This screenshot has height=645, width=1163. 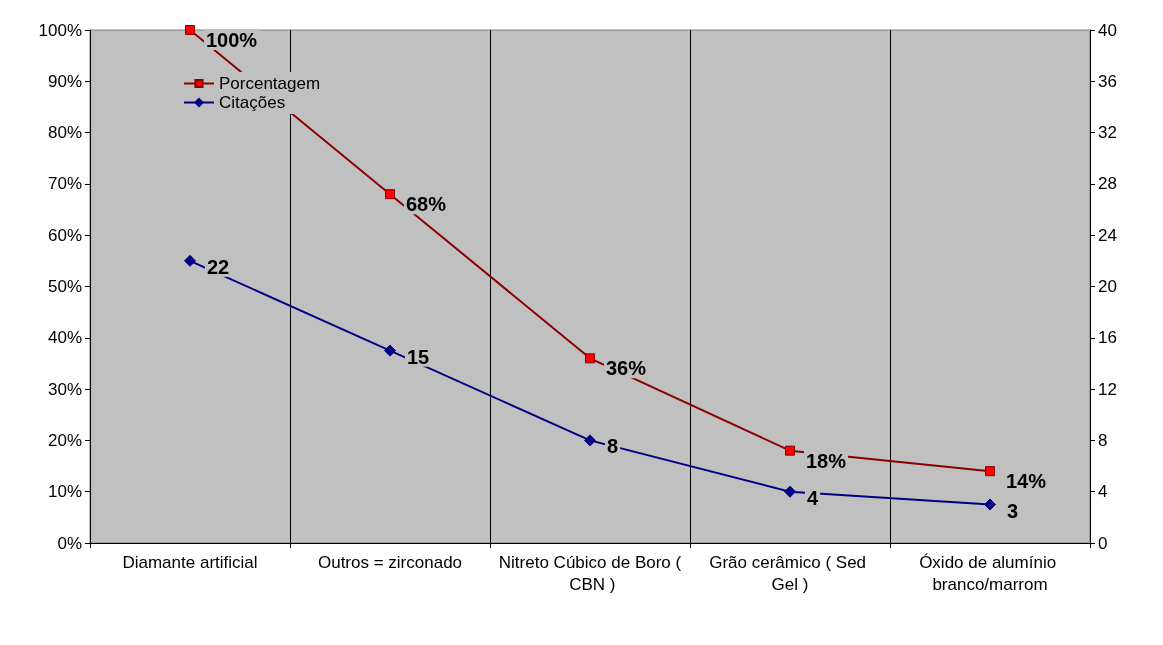 I want to click on y-tick-label: 80%, so click(x=64, y=133).